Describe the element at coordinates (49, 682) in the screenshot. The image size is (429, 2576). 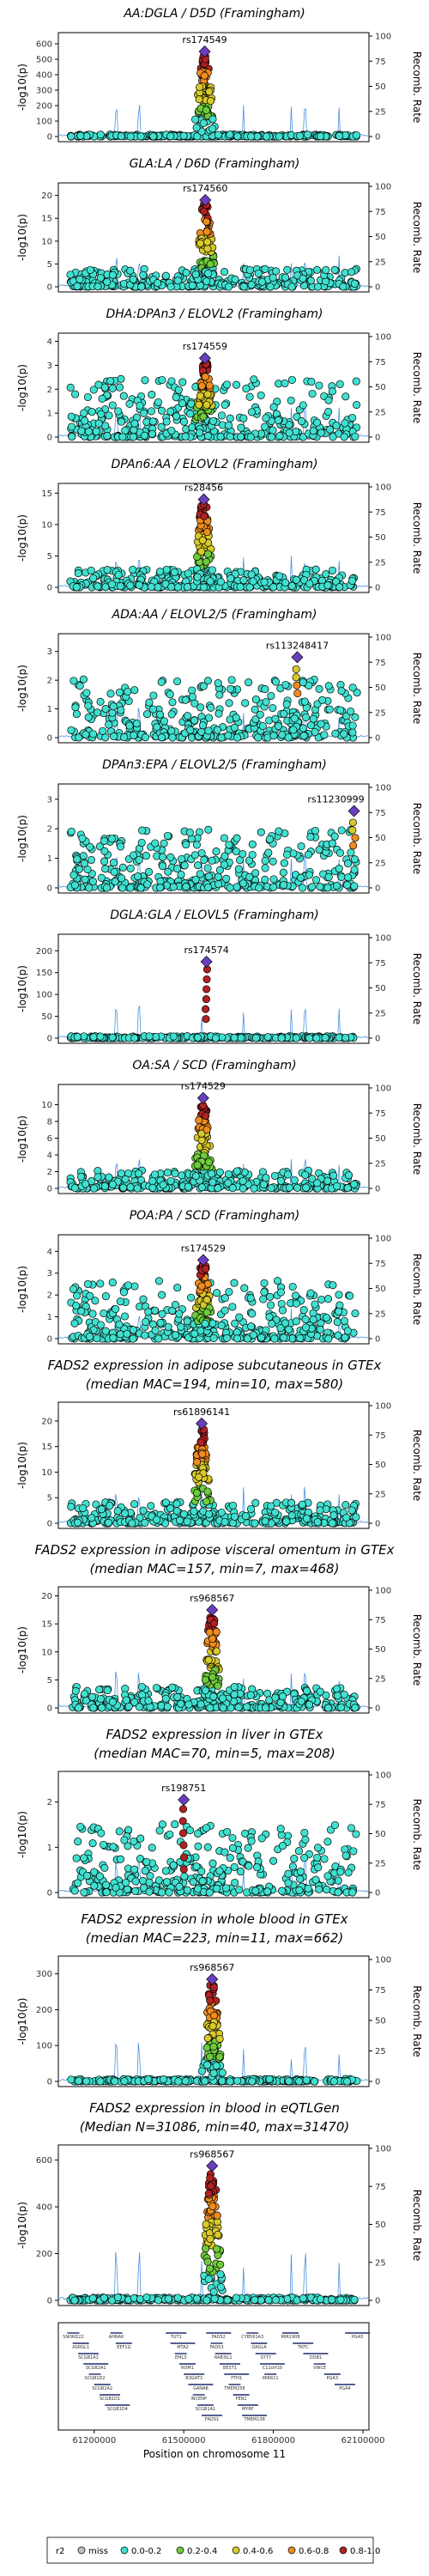
I see `y-tick-label: 2` at that location.